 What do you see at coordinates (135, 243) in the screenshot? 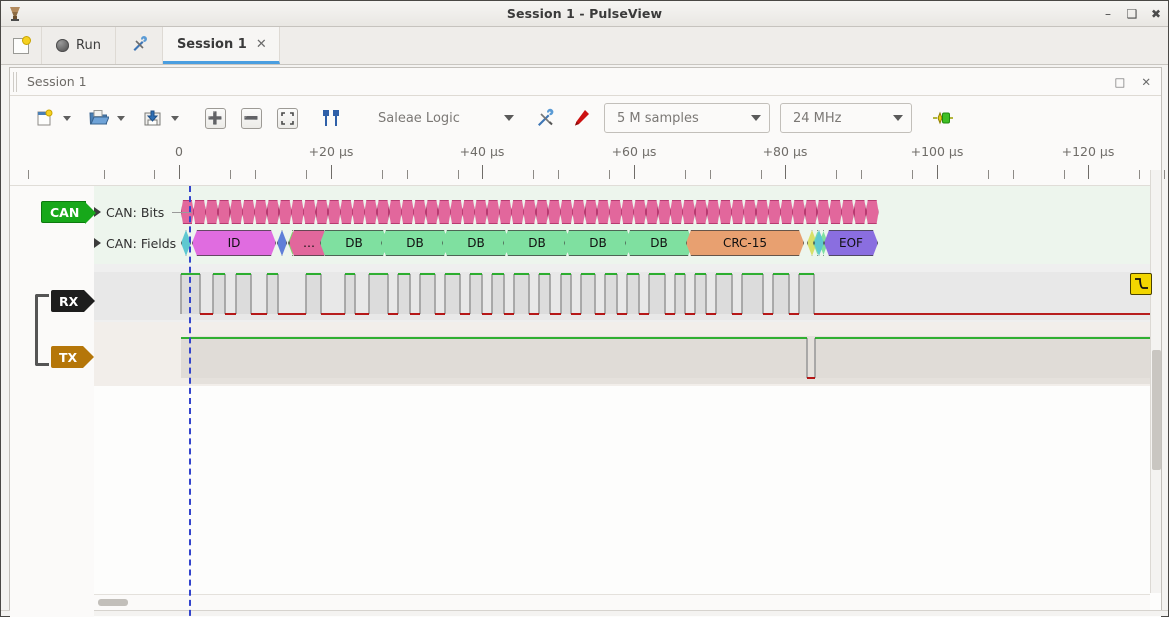
I see `decoder-row-label-fields: CAN: Fields` at bounding box center [135, 243].